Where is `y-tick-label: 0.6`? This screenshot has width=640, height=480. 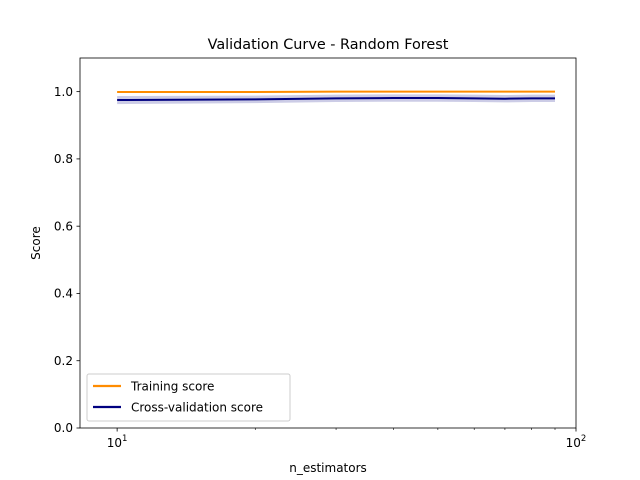
y-tick-label: 0.6 is located at coordinates (63, 226).